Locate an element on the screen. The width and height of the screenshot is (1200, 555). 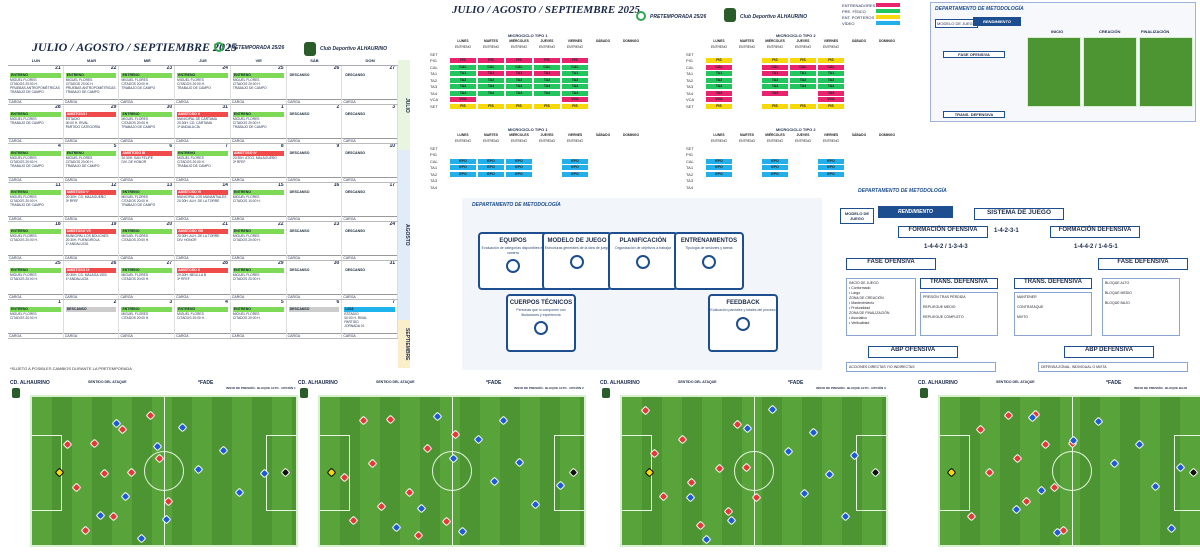
calendar-title: JULIO / AGOSTO / SEPTIEMBRE 2025 is located at coordinates (135, 47).